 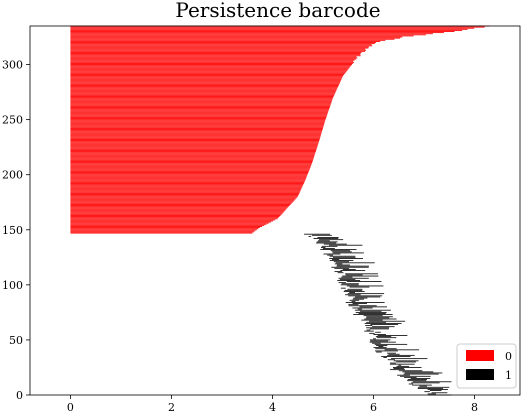 What do you see at coordinates (12, 285) in the screenshot?
I see `y-tick-label: 100` at bounding box center [12, 285].